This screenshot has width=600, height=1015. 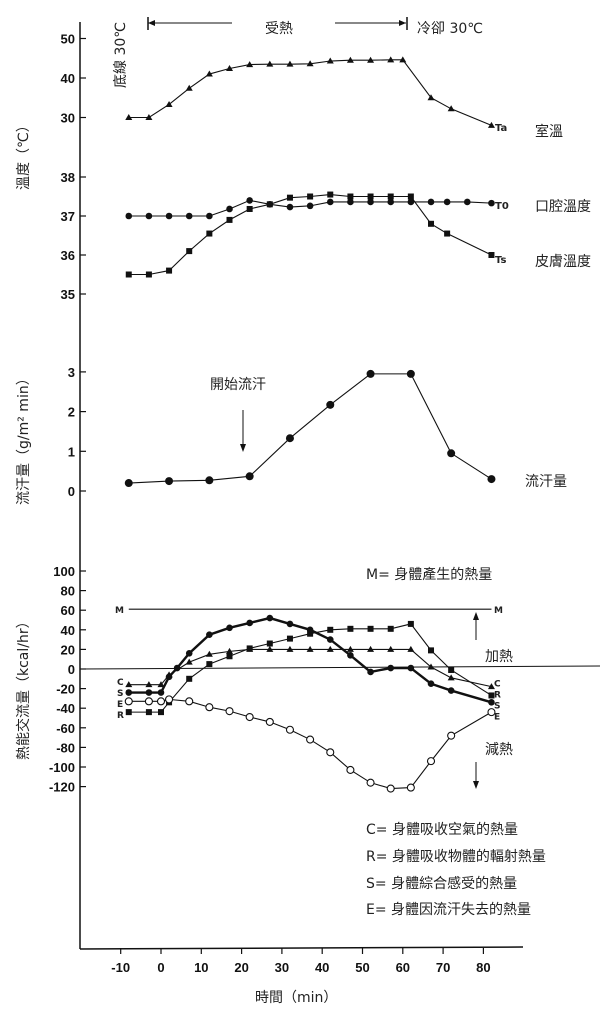 I want to click on series-start-letter-s: S, so click(x=120, y=694).